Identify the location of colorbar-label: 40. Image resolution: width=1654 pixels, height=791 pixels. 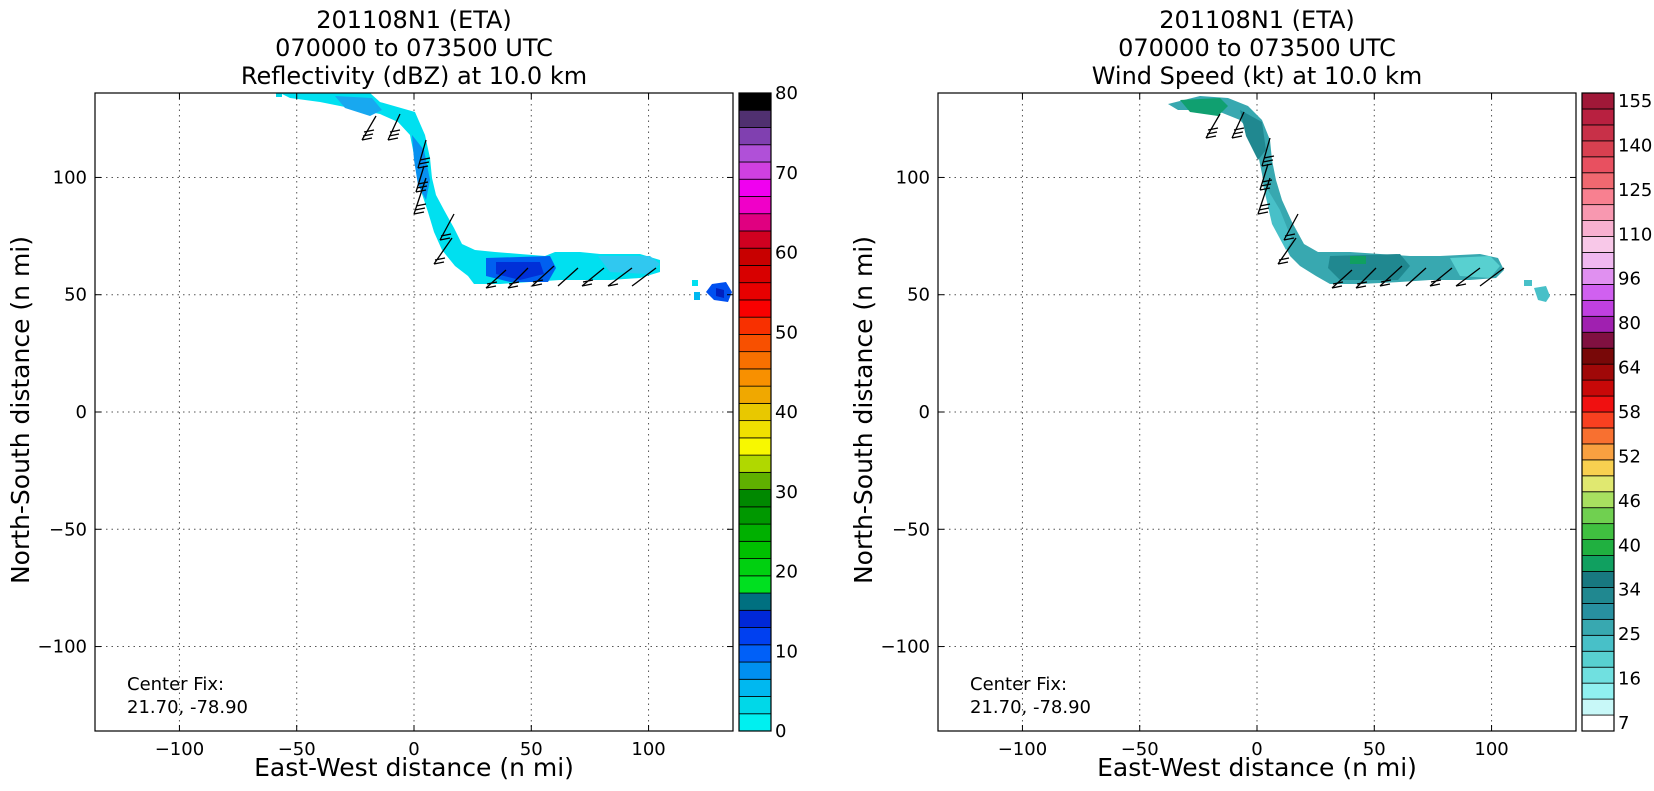
(786, 412).